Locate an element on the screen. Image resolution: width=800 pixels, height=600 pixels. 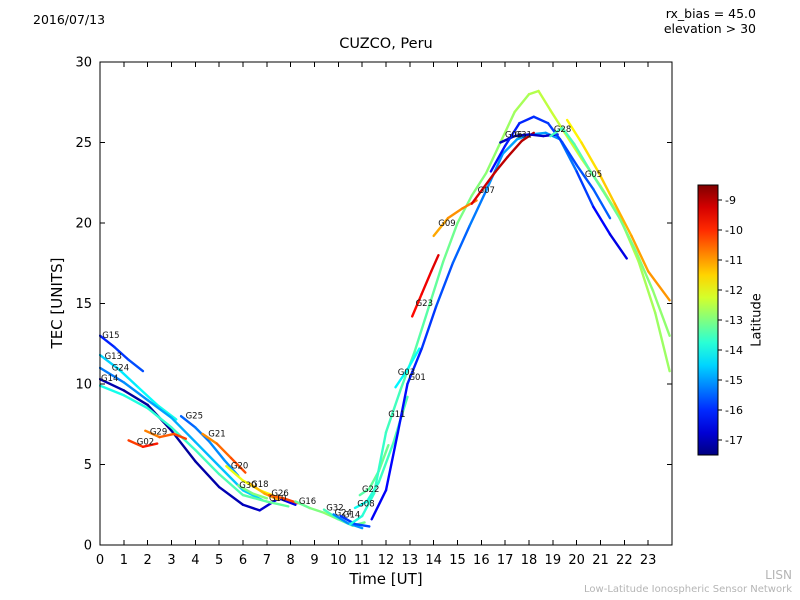
x-tick-label: 15 is located at coordinates (457, 560).